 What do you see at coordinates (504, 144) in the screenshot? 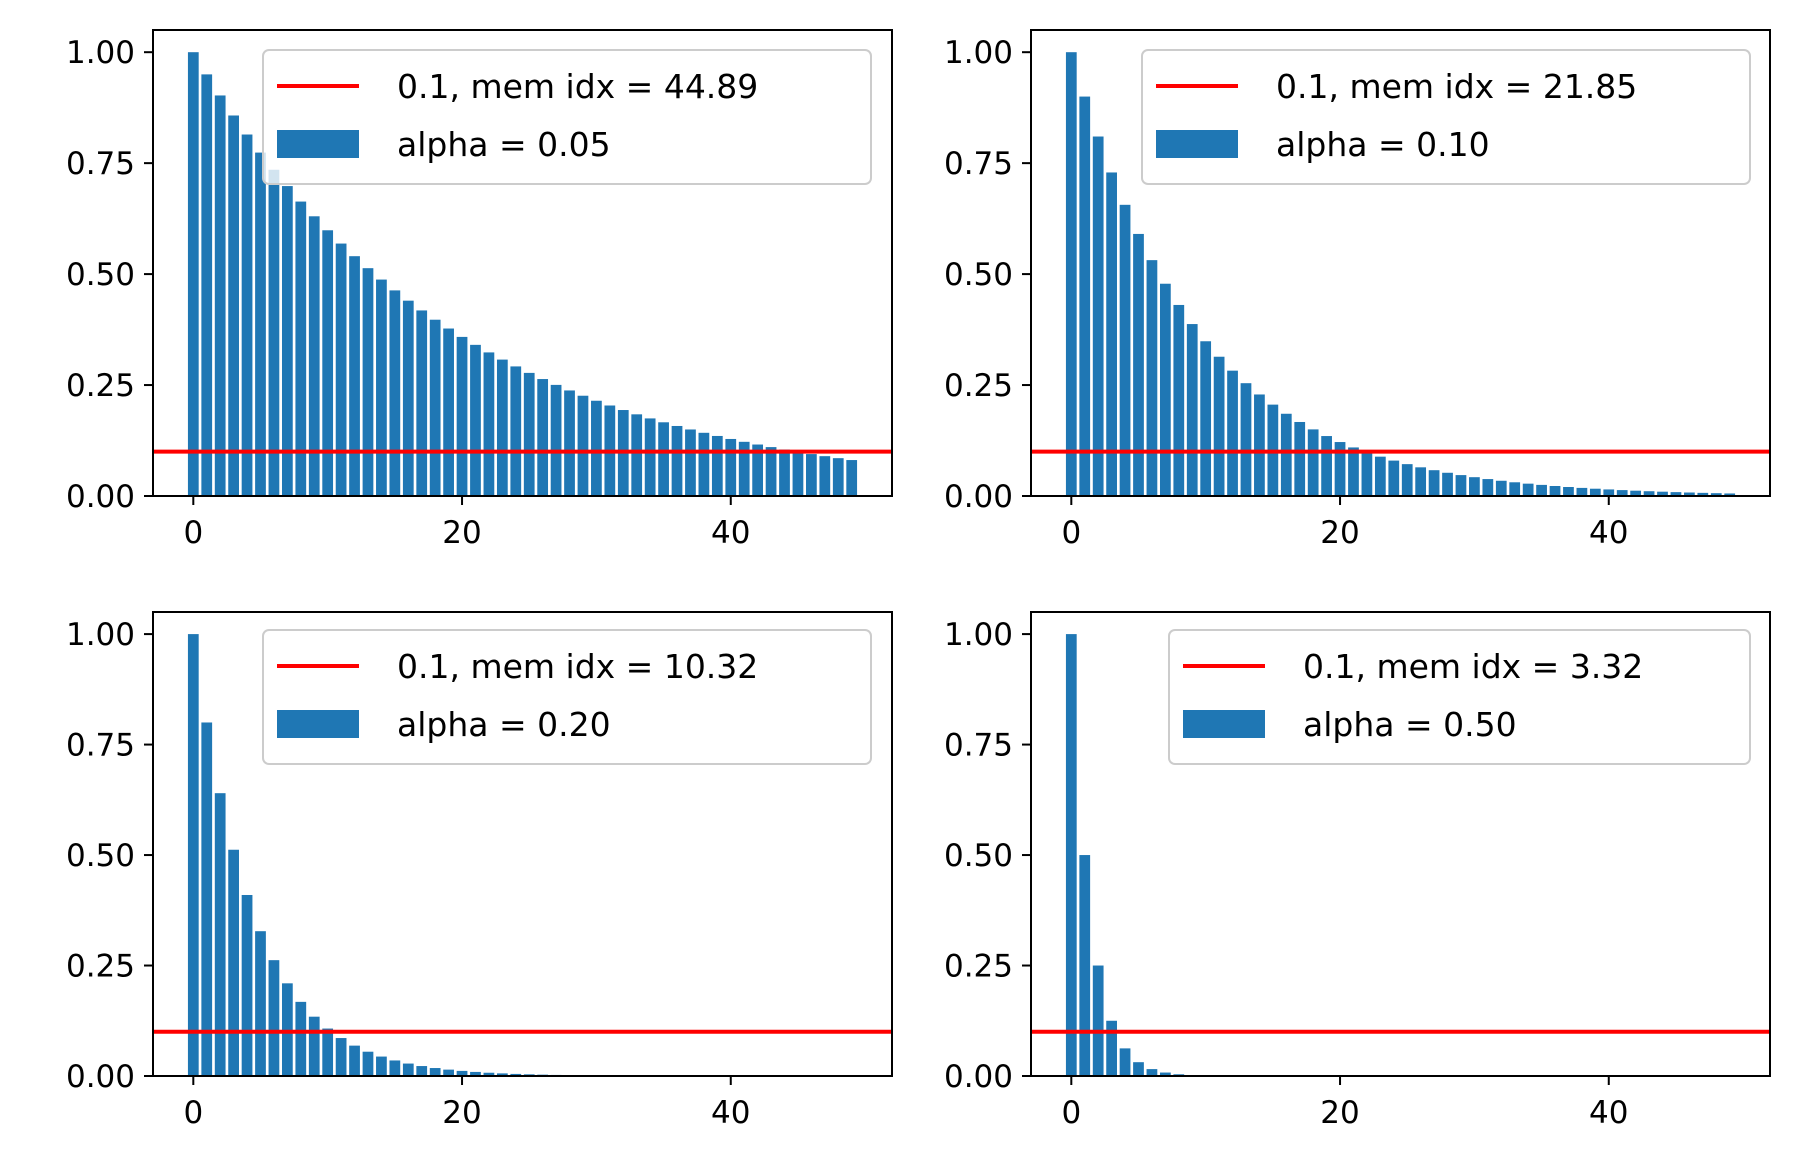
I see `legend-bar-label: alpha = 0.05` at bounding box center [504, 144].